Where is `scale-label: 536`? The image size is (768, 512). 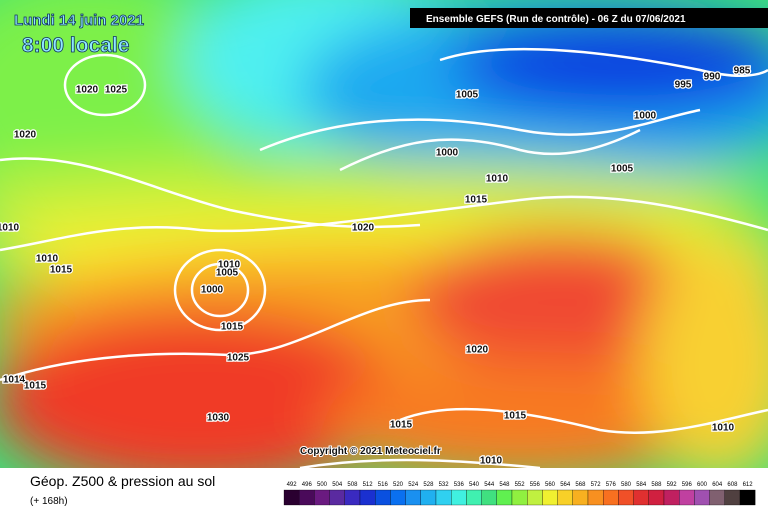
scale-label: 536 is located at coordinates (459, 485).